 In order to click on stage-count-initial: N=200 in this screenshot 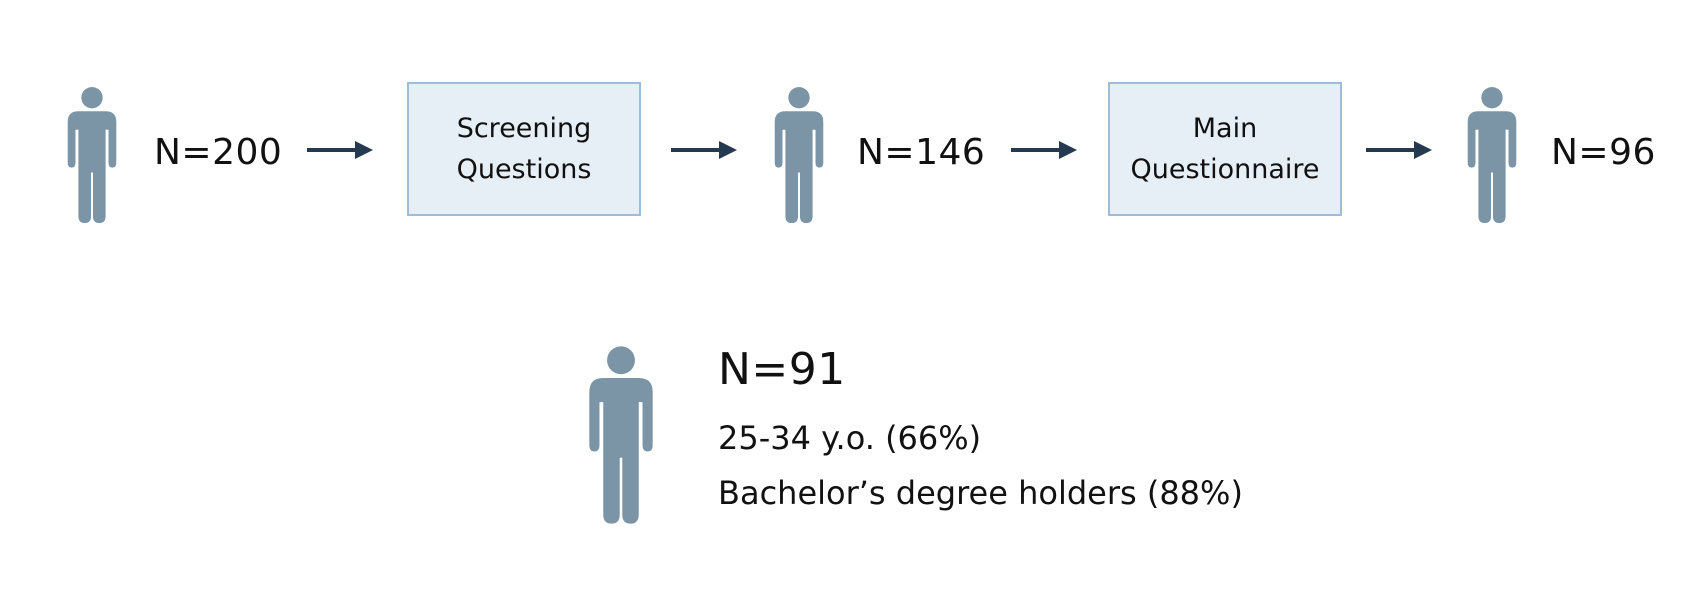, I will do `click(218, 152)`.